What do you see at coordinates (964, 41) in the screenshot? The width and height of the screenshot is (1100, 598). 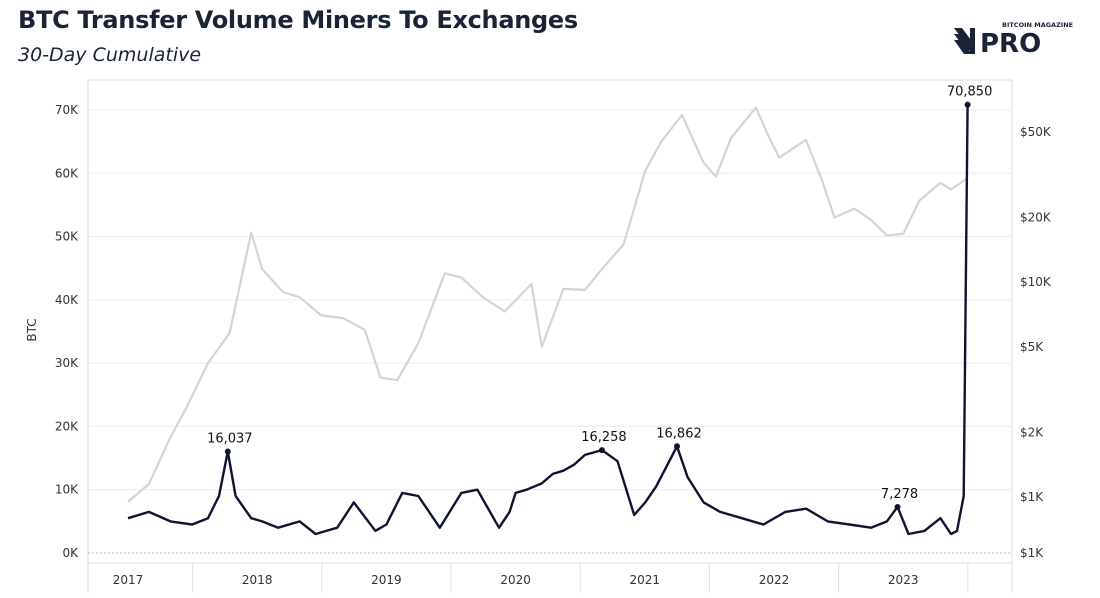 I see `logo-stripes-icon` at bounding box center [964, 41].